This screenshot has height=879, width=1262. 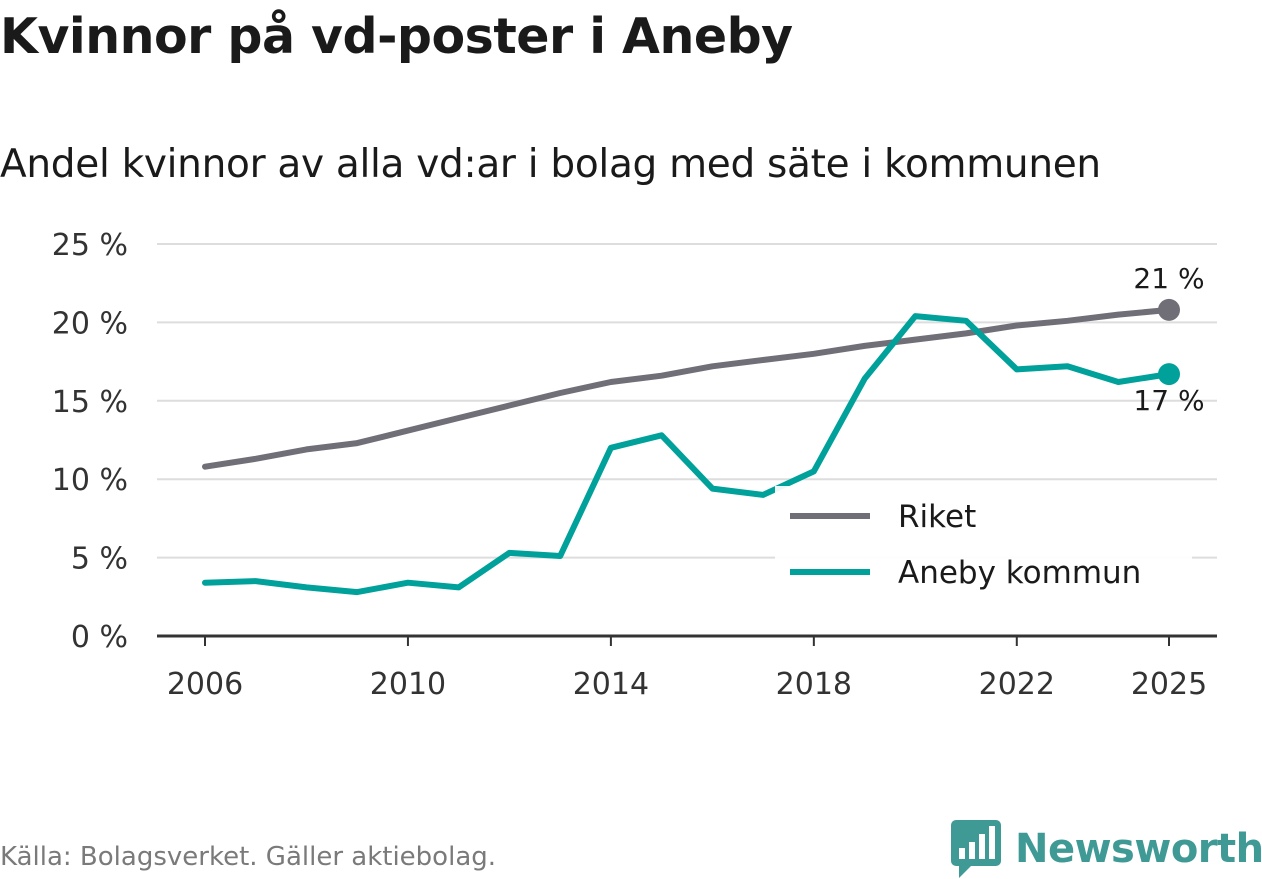 I want to click on newsworthy-logo-icon, so click(x=976, y=849).